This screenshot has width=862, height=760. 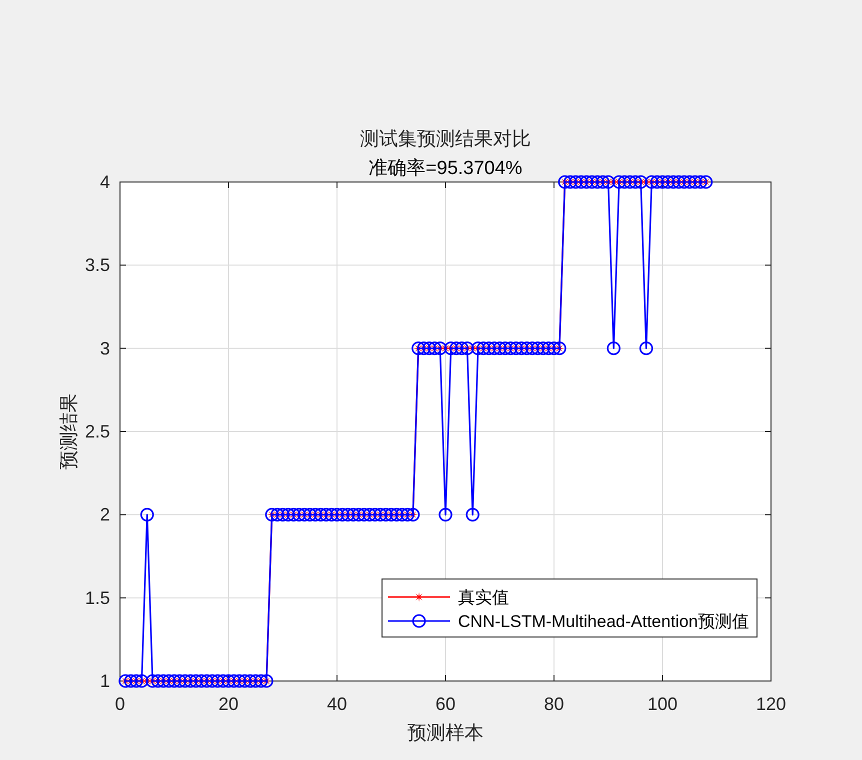 What do you see at coordinates (97, 598) in the screenshot?
I see `y-tick-label: 1.5` at bounding box center [97, 598].